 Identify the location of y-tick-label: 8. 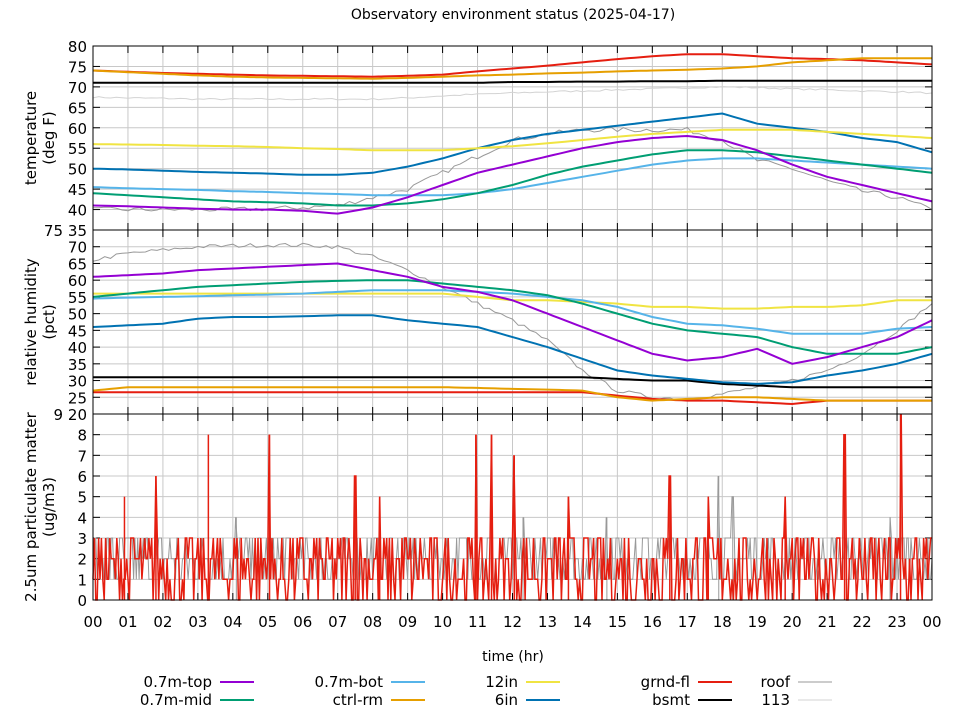
(82, 436).